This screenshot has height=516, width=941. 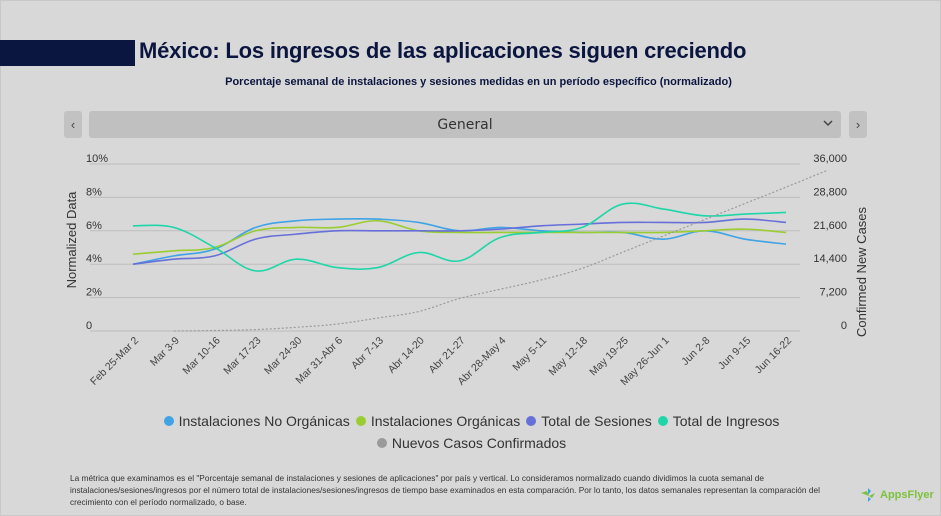 I want to click on dropdown-selected-value: General, so click(x=465, y=125).